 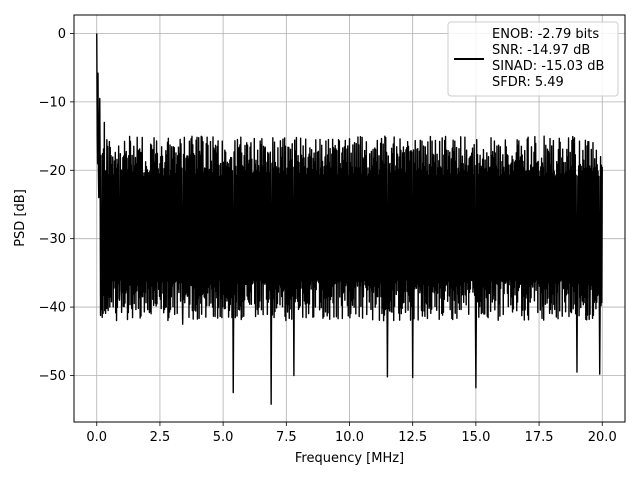 I want to click on y-axis-label: PSD [dB], so click(x=20, y=218).